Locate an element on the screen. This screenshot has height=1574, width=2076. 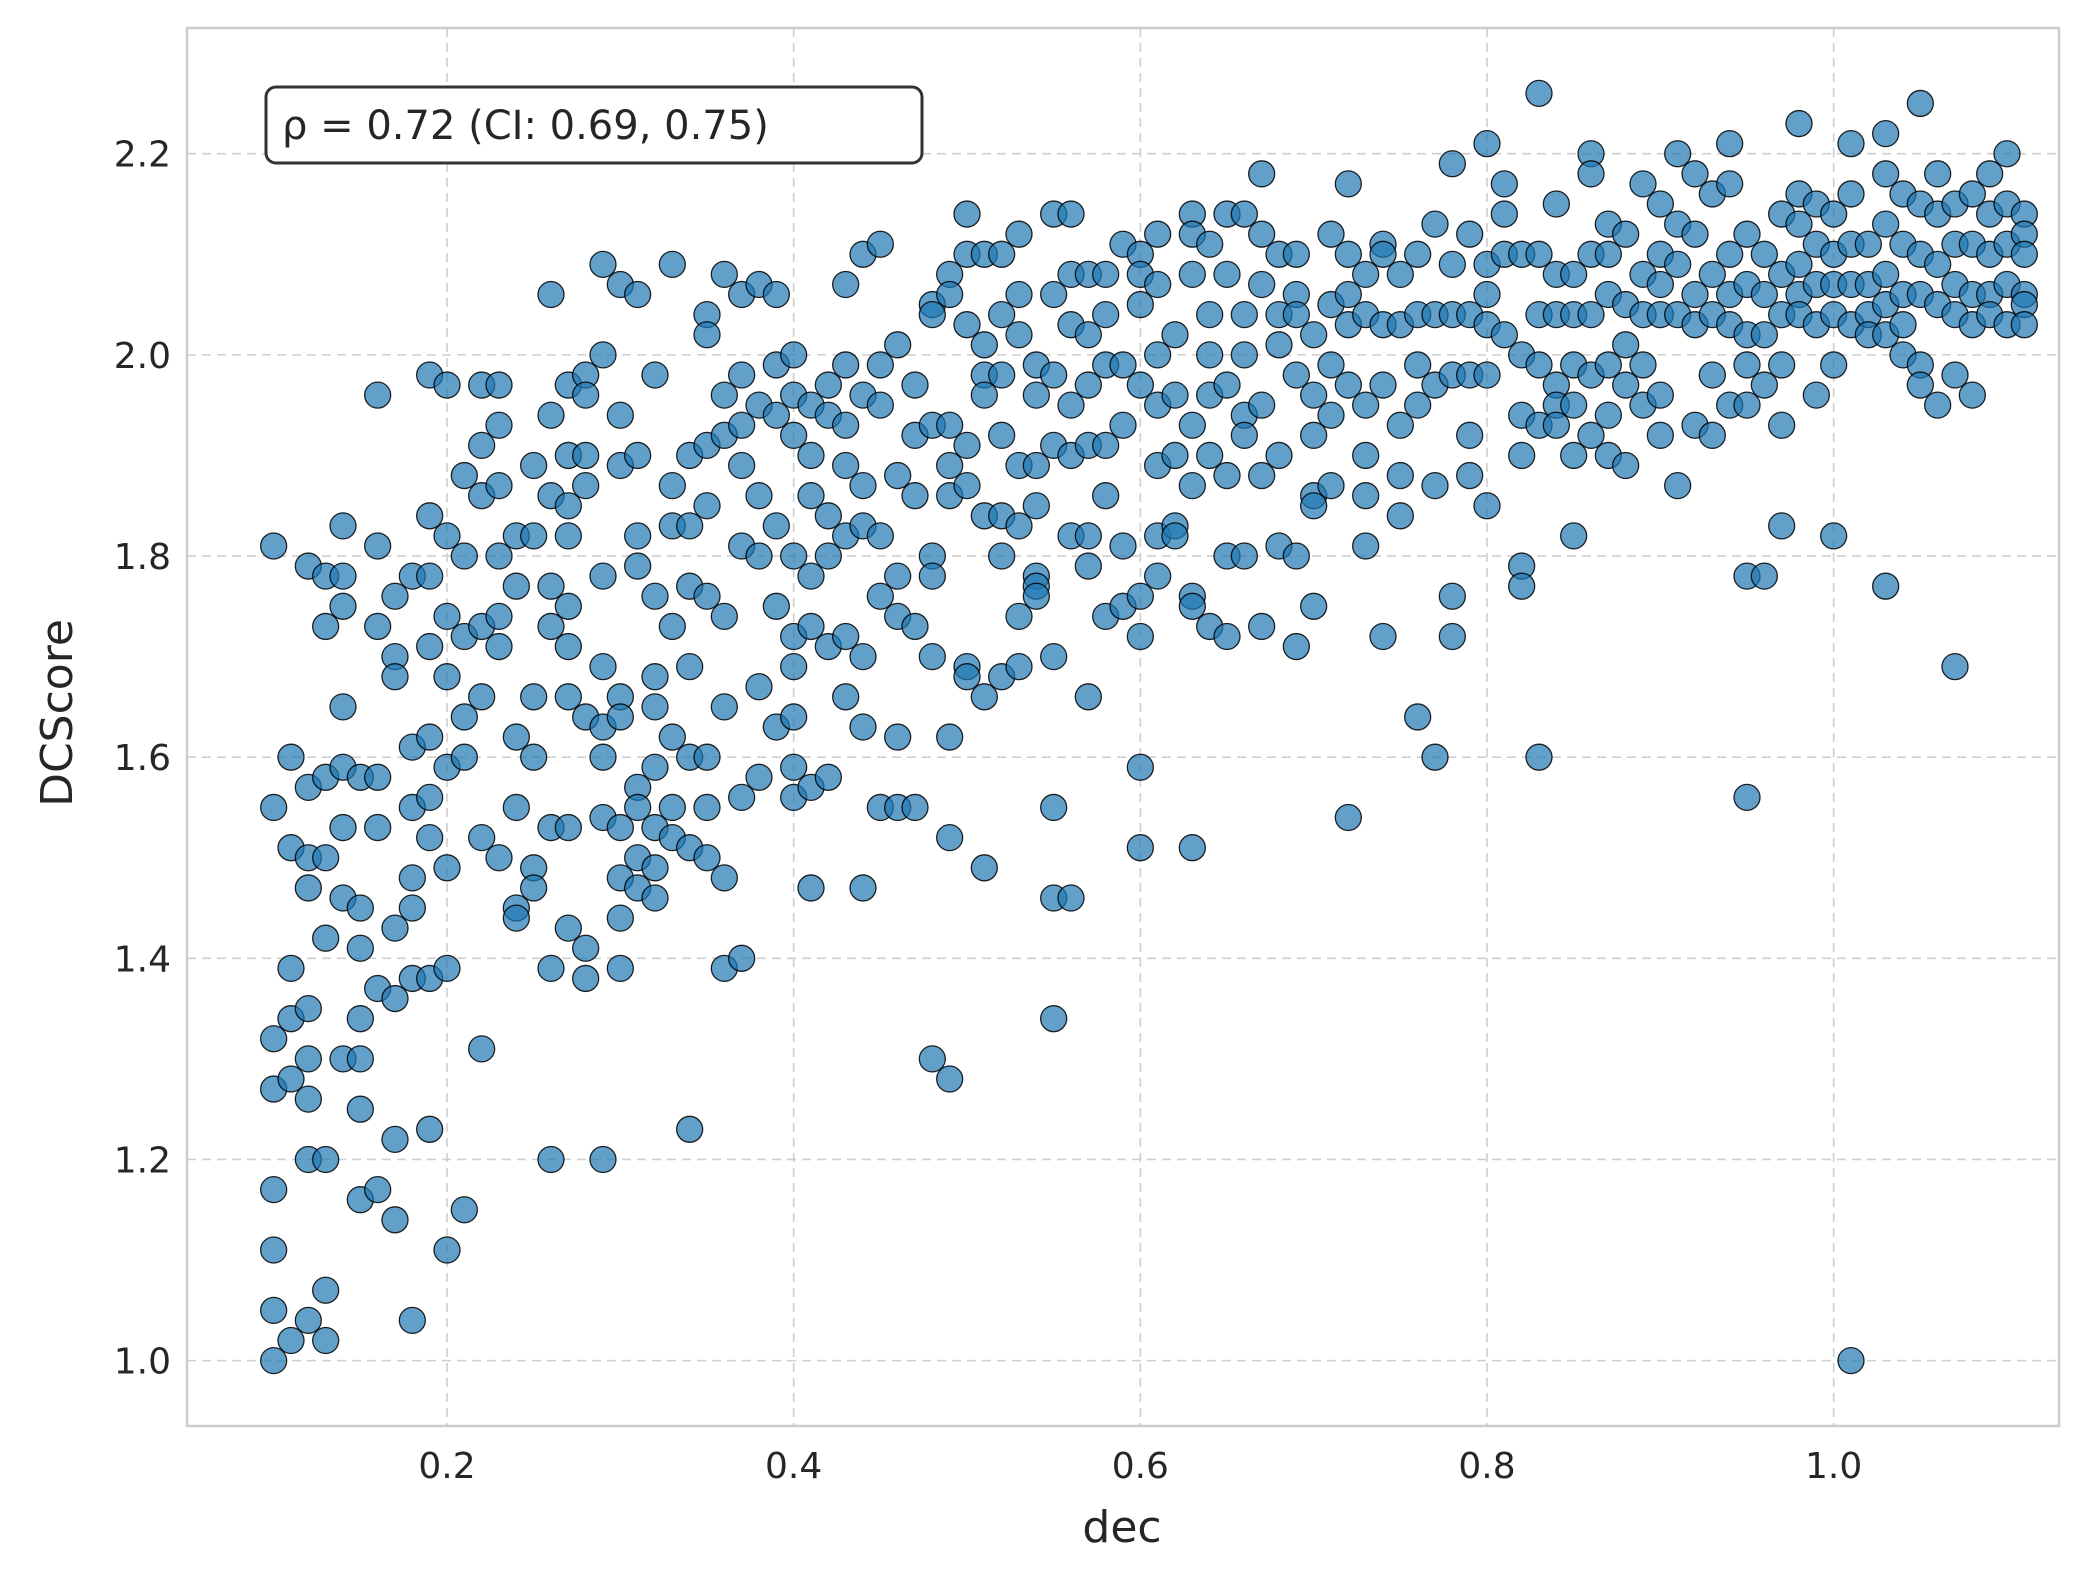
x-tick-label: 0.4 is located at coordinates (793, 1466).